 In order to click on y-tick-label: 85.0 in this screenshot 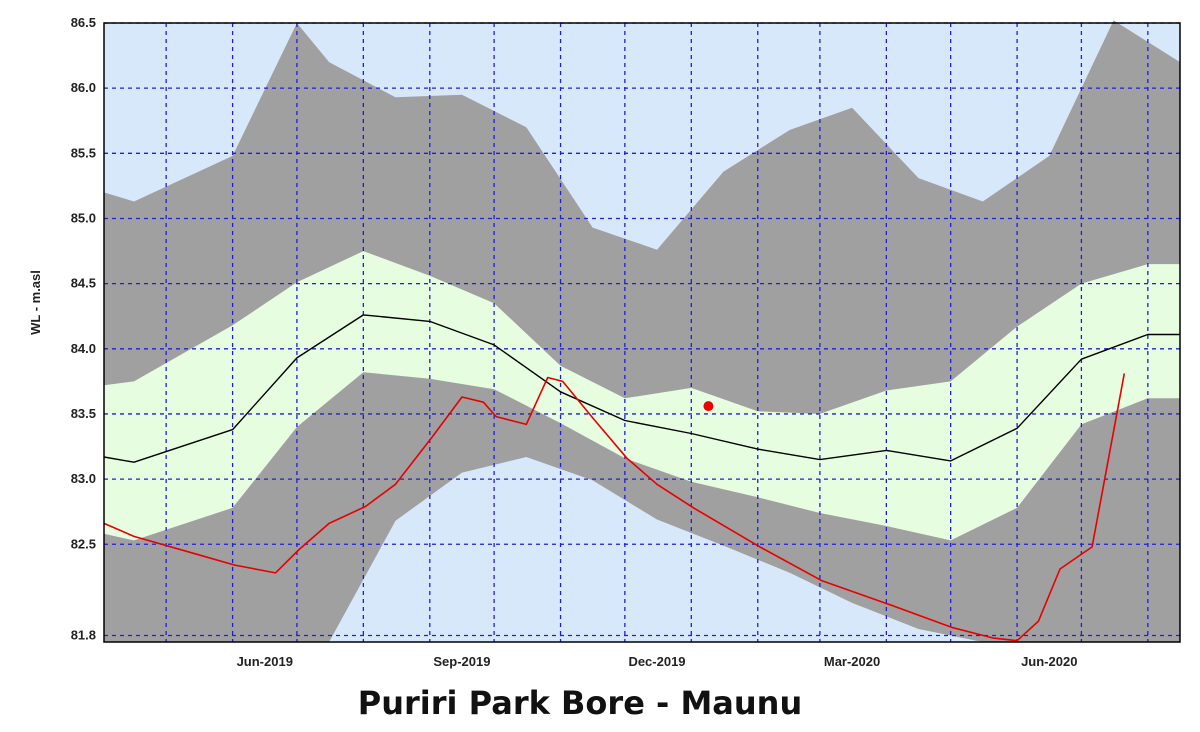, I will do `click(83, 217)`.